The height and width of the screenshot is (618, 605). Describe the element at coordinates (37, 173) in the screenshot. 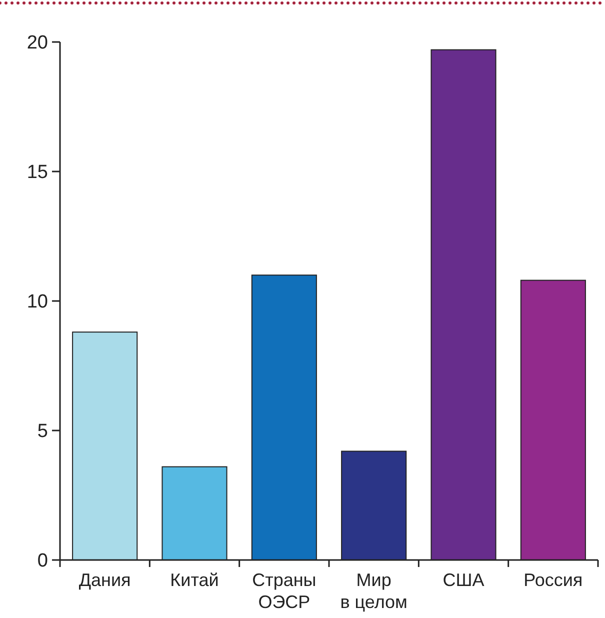

I see `y-tick-label: 15` at that location.